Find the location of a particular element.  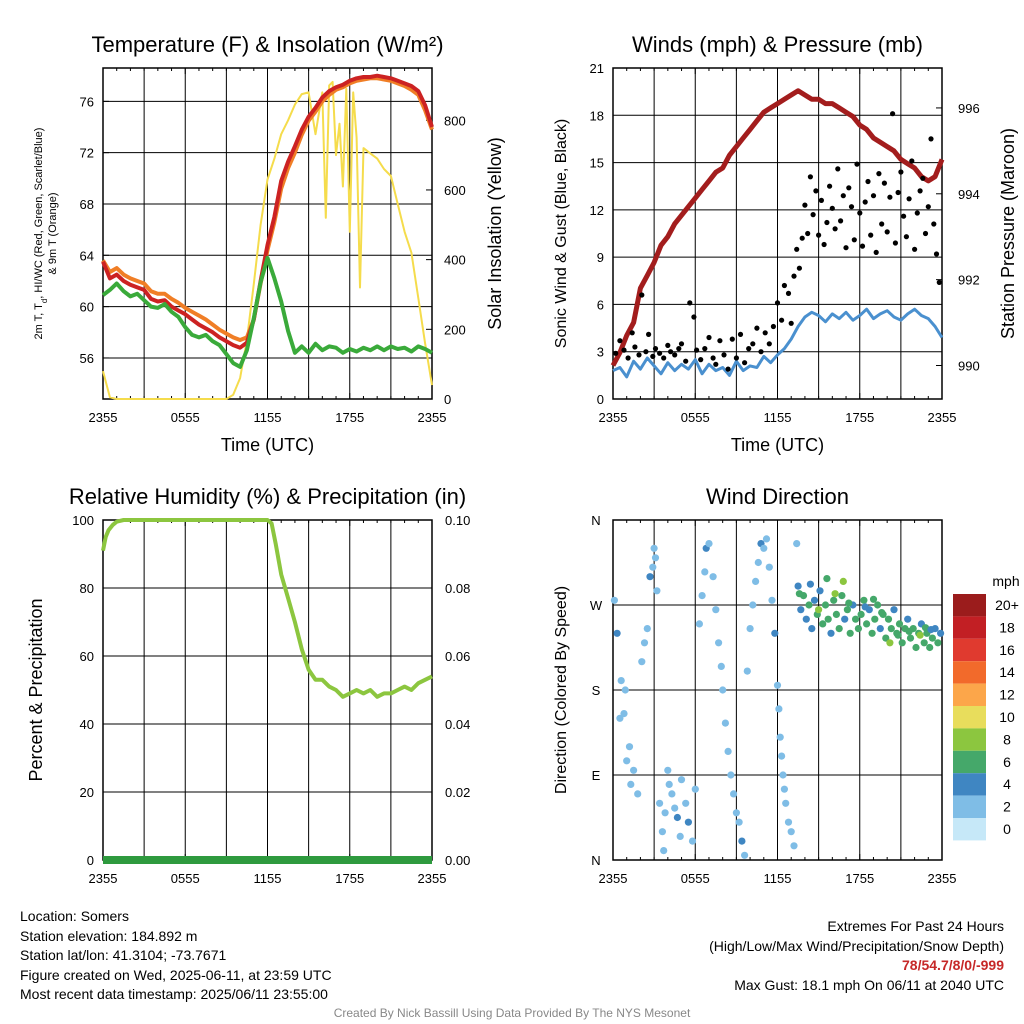

y-tick-label: 0 is located at coordinates (600, 399).